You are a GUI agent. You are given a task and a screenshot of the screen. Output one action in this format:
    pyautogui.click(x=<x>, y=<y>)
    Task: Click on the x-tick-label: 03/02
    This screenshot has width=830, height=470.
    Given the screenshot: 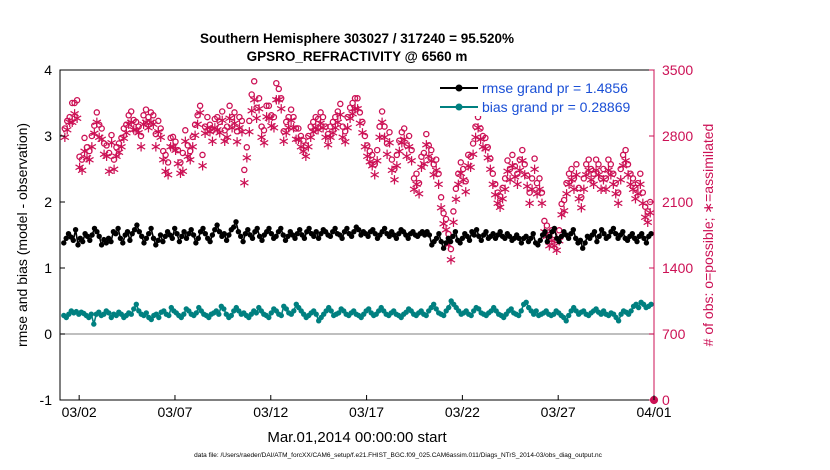 What is the action you would take?
    pyautogui.click(x=79, y=412)
    